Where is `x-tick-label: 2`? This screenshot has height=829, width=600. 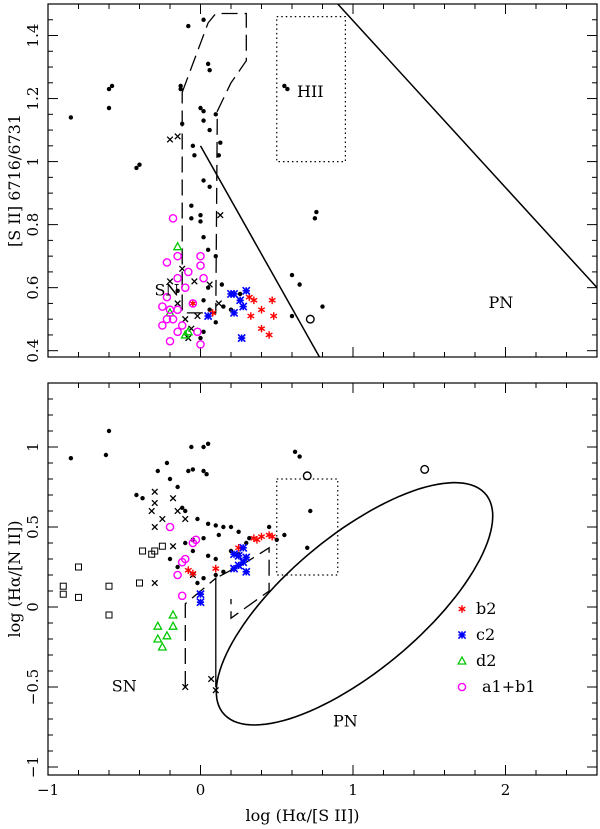 x-tick-label: 2 is located at coordinates (506, 790).